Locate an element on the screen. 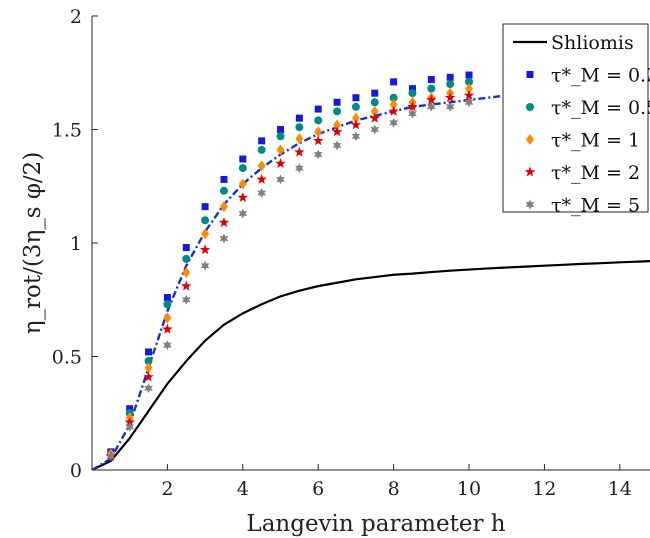 The image size is (650, 538). x-tick-label: 6 is located at coordinates (318, 489).